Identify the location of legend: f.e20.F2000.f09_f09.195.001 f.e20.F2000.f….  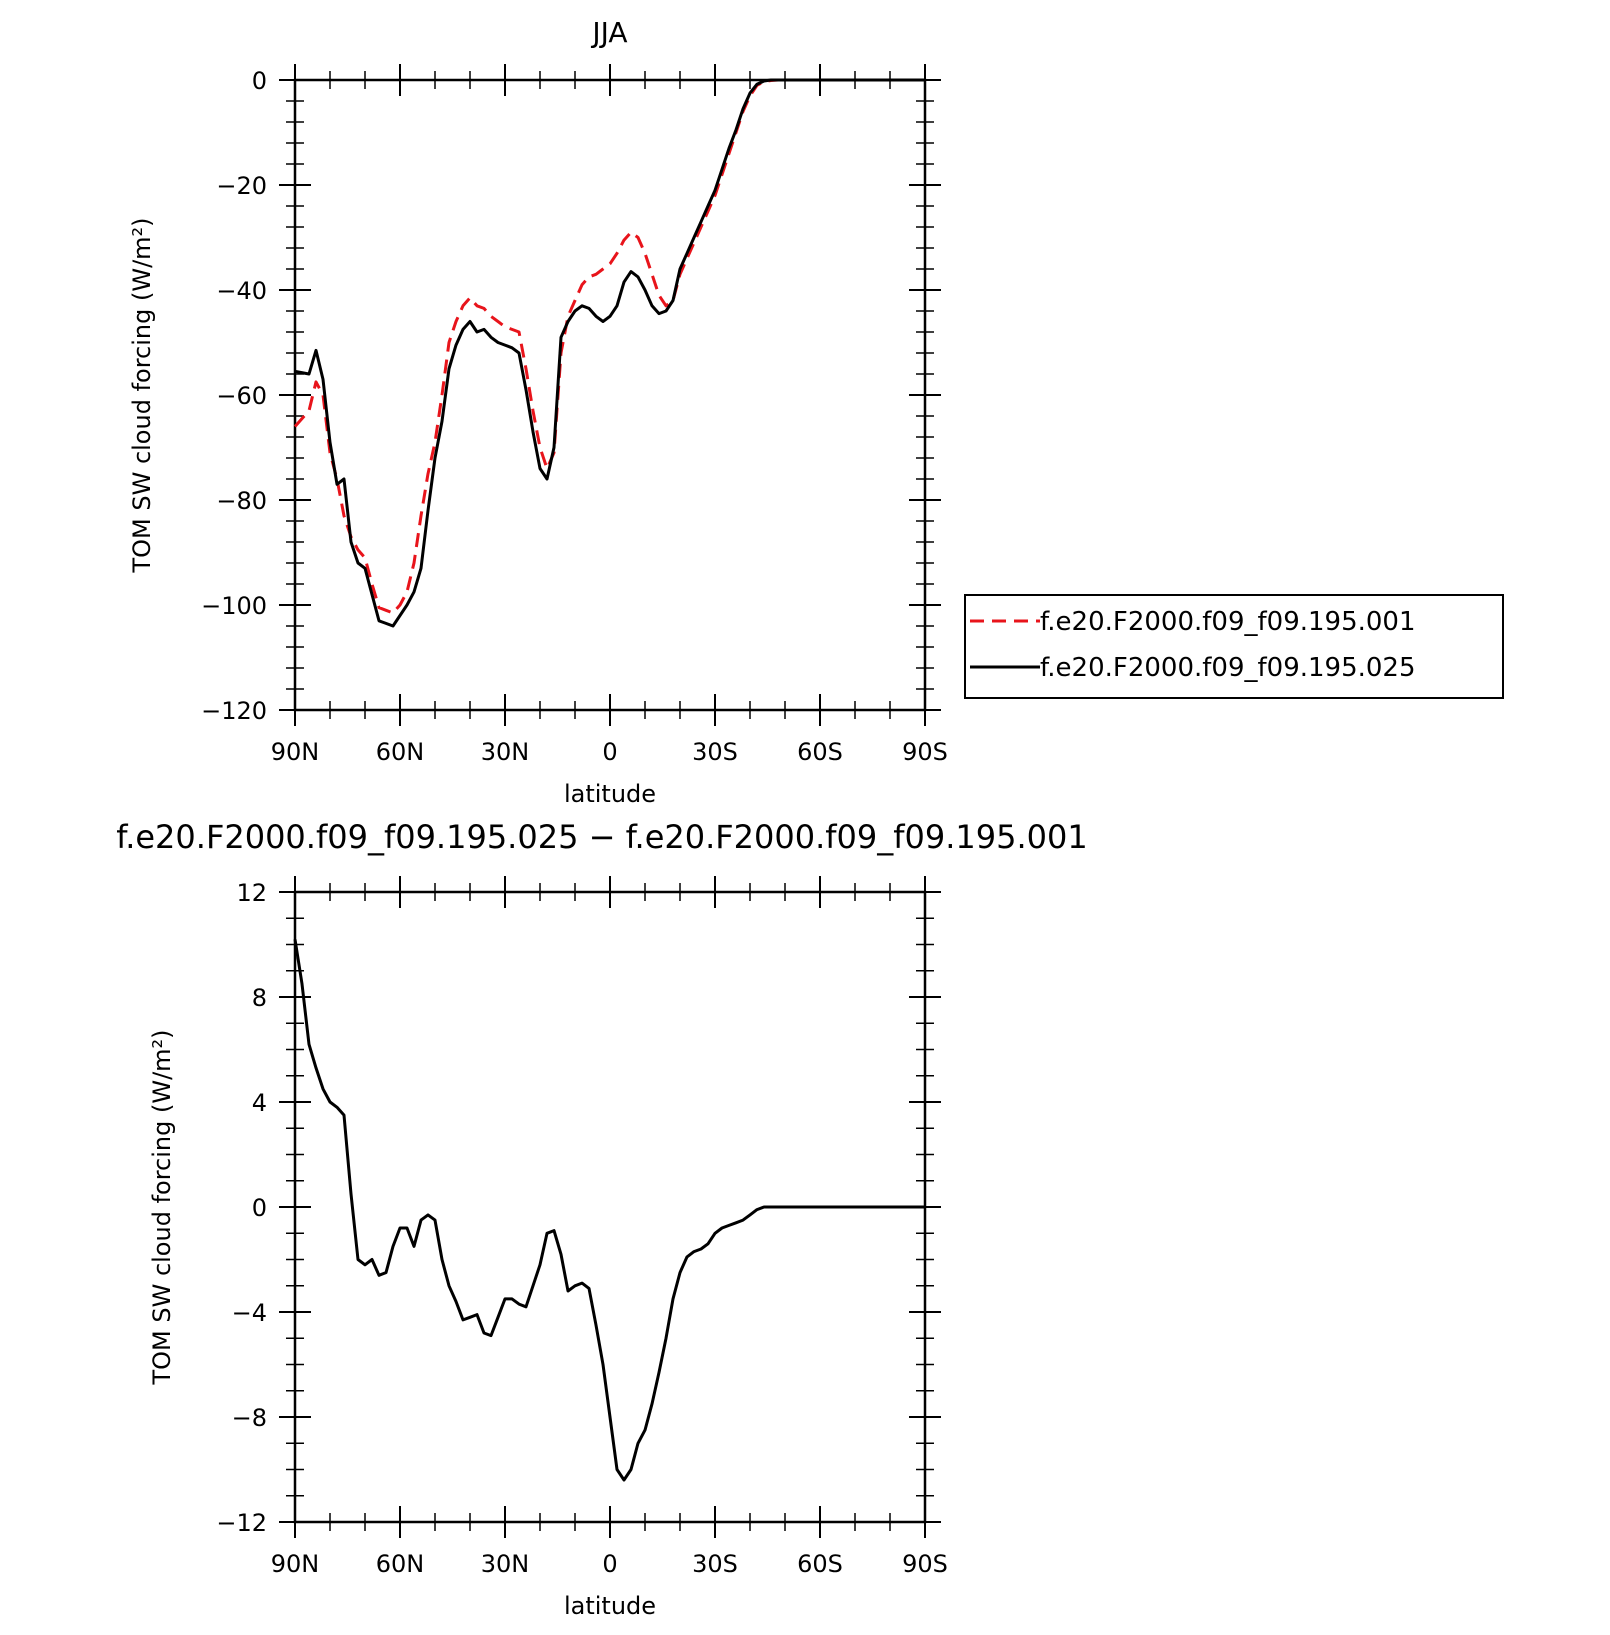
(1234, 646).